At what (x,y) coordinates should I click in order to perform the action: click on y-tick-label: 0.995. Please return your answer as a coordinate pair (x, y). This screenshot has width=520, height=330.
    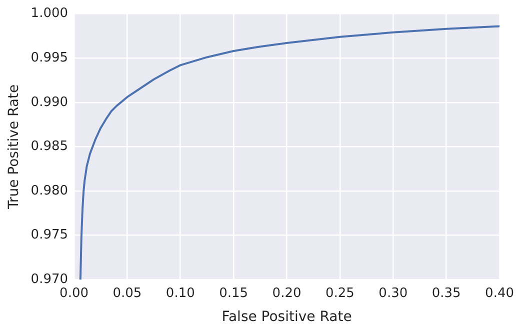
    Looking at the image, I should click on (49, 58).